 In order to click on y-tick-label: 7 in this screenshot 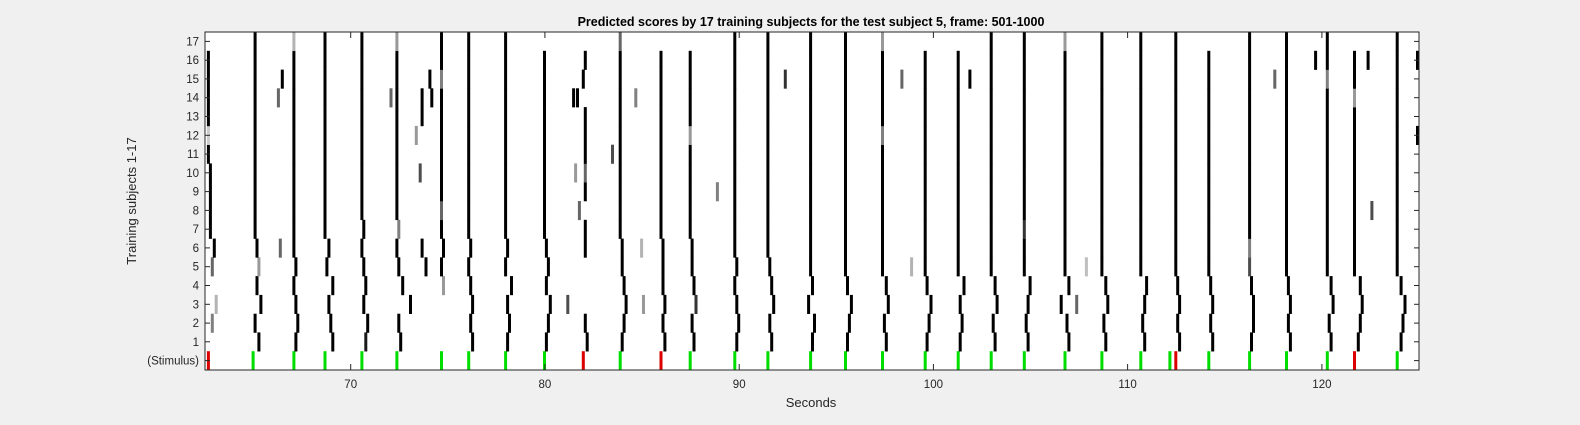, I will do `click(196, 230)`.